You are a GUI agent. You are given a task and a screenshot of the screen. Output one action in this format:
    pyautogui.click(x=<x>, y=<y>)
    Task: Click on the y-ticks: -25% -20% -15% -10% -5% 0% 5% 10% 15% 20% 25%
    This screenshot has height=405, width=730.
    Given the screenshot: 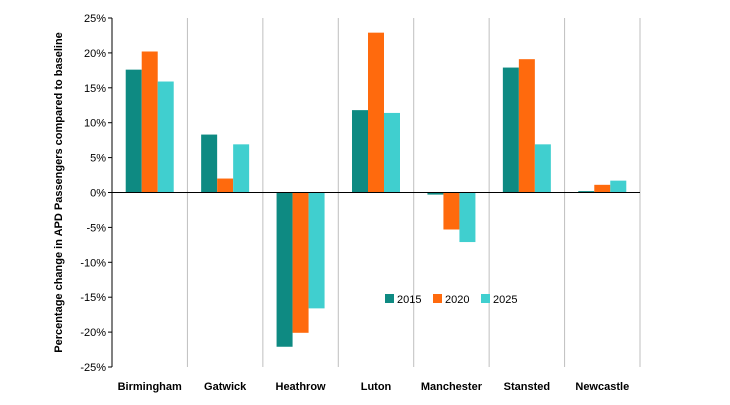 What is the action you would take?
    pyautogui.click(x=96, y=193)
    